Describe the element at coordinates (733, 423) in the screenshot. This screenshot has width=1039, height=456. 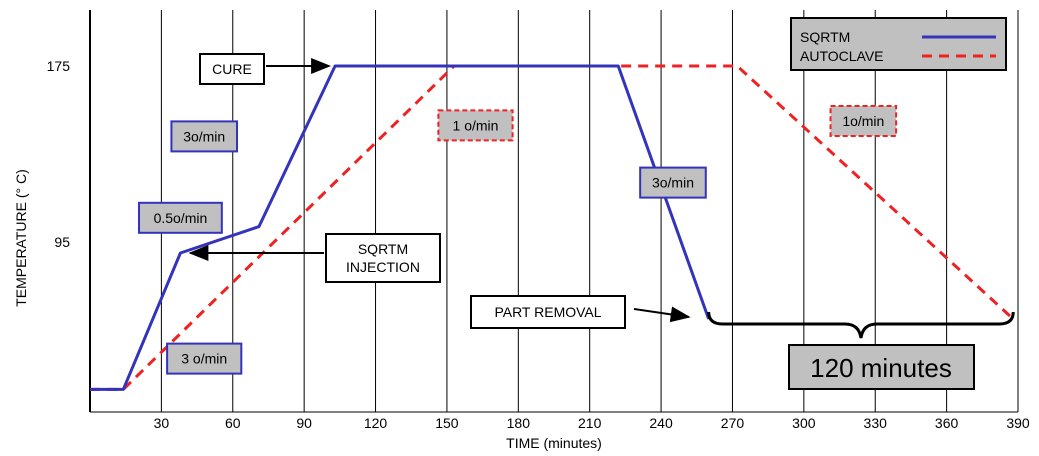
I see `x-tick-label: 270` at that location.